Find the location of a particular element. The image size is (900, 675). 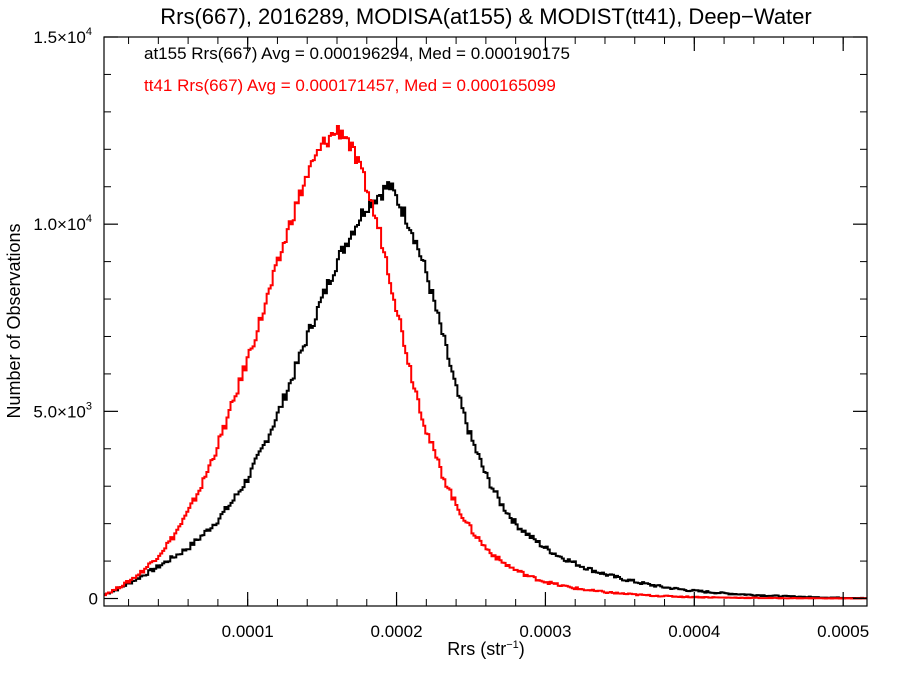

x-axis-title-superscript: −1 is located at coordinates (512, 645).